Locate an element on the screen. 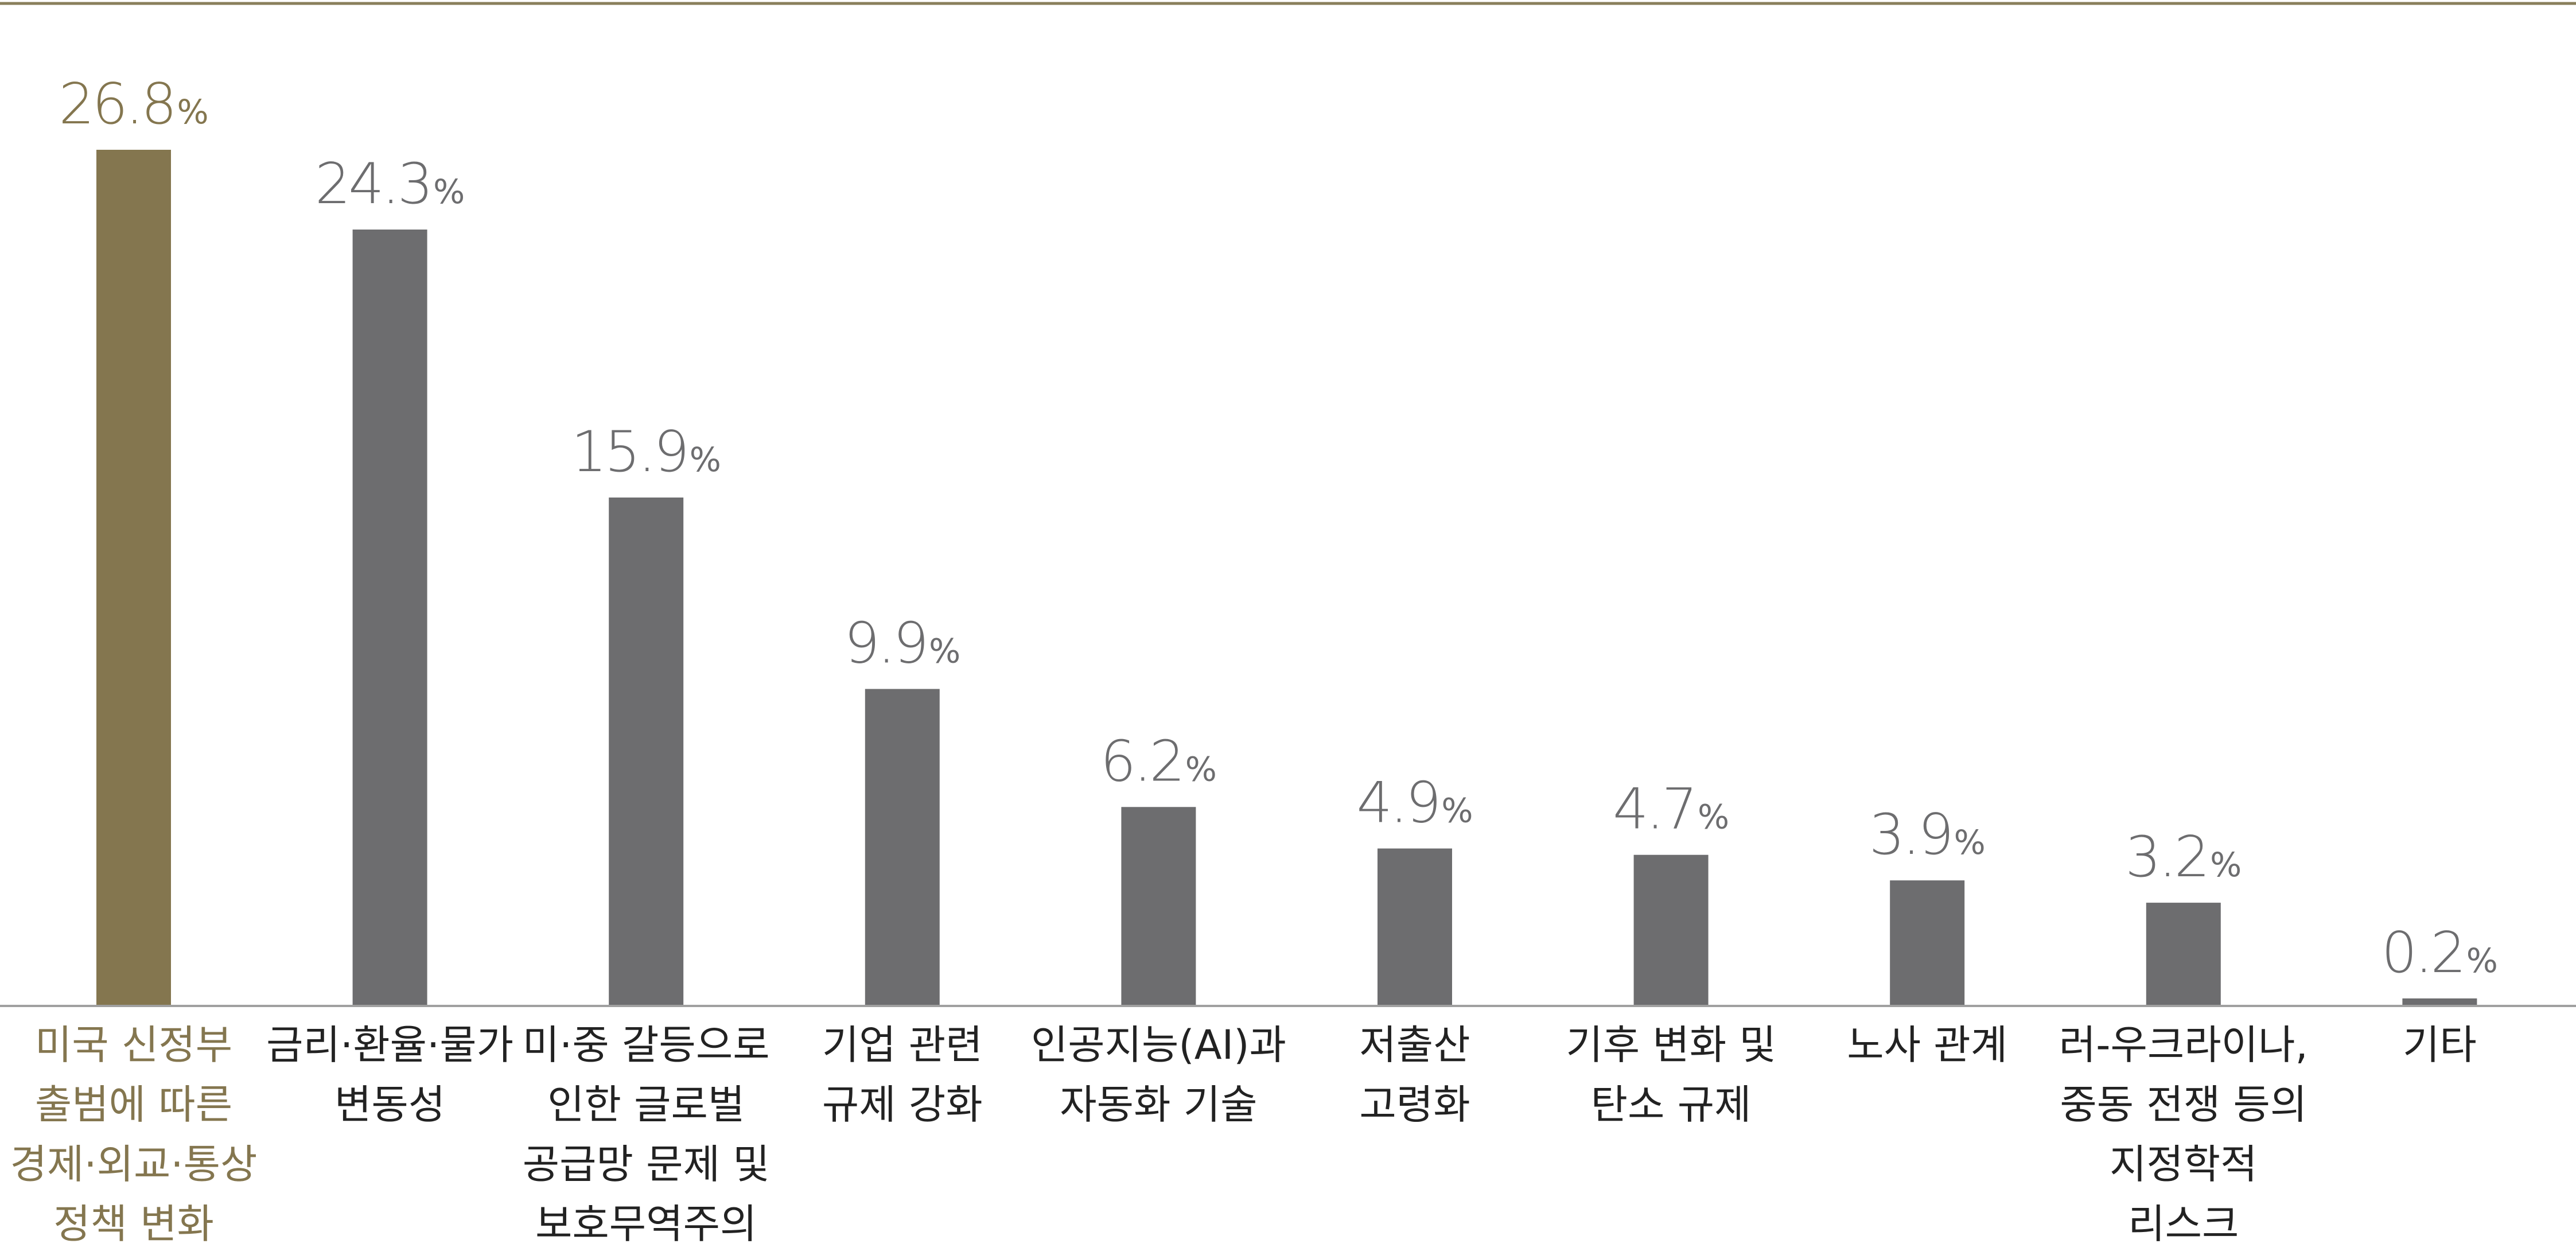 Image resolution: width=2576 pixels, height=1259 pixels. value-label-6: 4.9% is located at coordinates (1415, 803).